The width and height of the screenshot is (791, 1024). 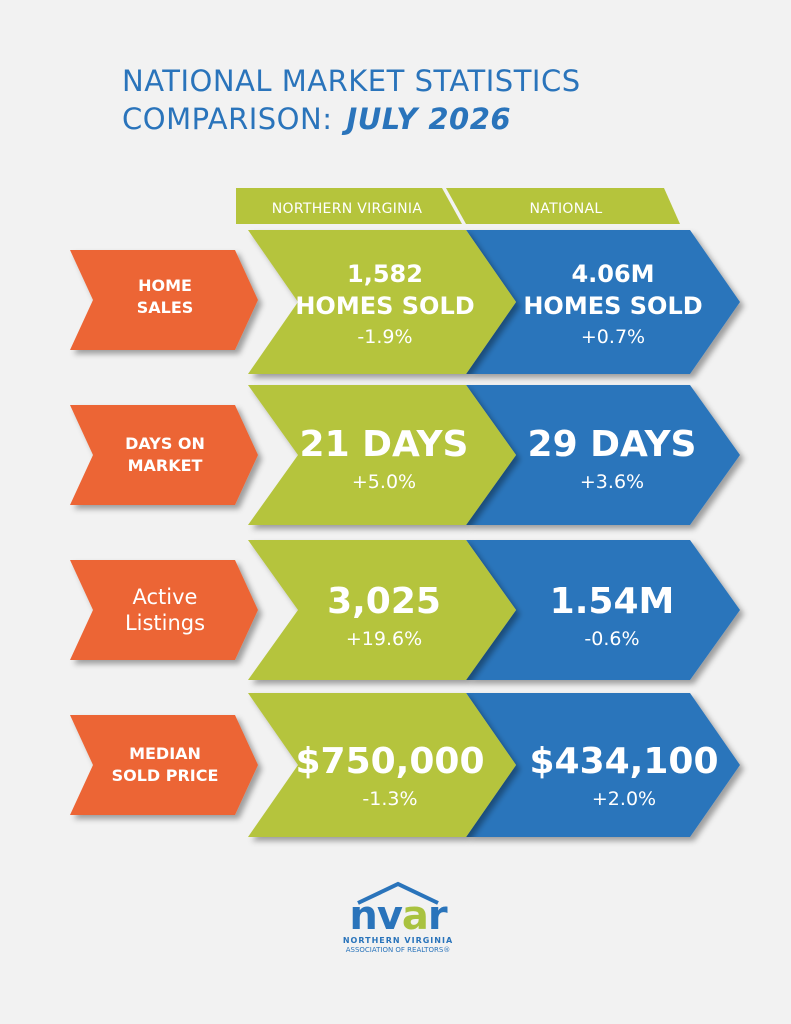 I want to click on logo-letter: a, so click(x=415, y=916).